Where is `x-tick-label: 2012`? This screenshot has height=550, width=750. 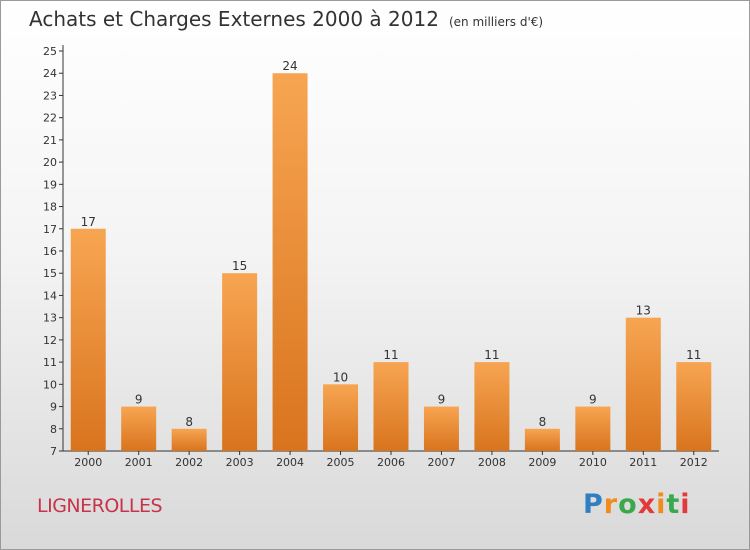
x-tick-label: 2012 is located at coordinates (694, 462).